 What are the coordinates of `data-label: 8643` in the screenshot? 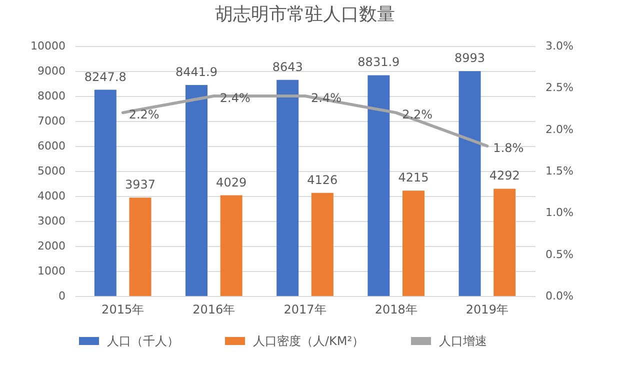 It's located at (287, 67).